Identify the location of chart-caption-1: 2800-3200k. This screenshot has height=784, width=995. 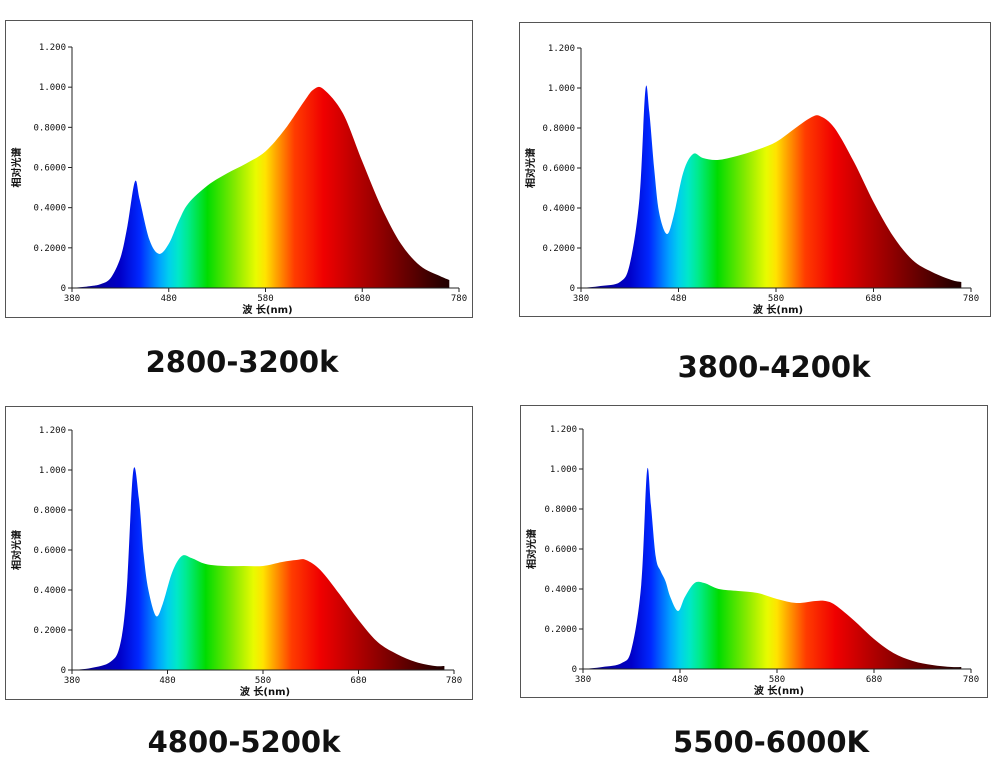
(242, 362).